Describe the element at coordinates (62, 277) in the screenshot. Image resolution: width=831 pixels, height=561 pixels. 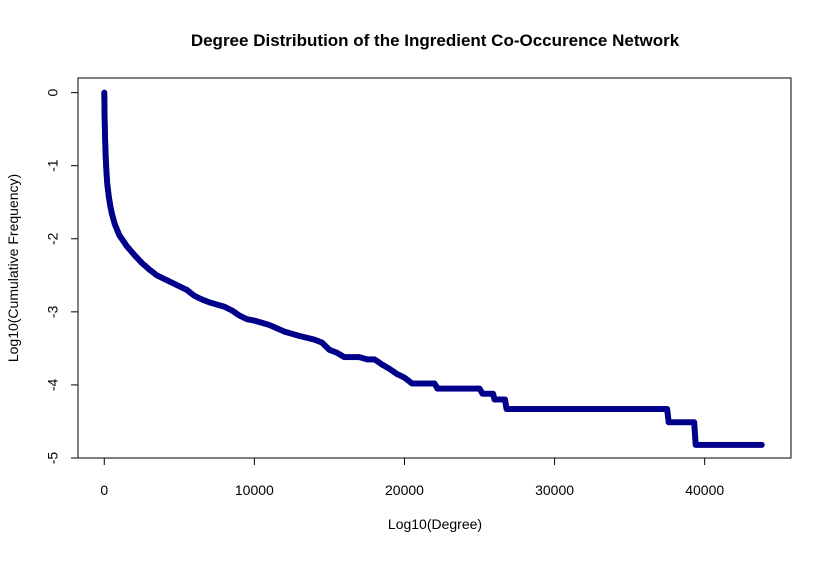
I see `y-axis: 0 -1 -2 -3 -4 -5` at that location.